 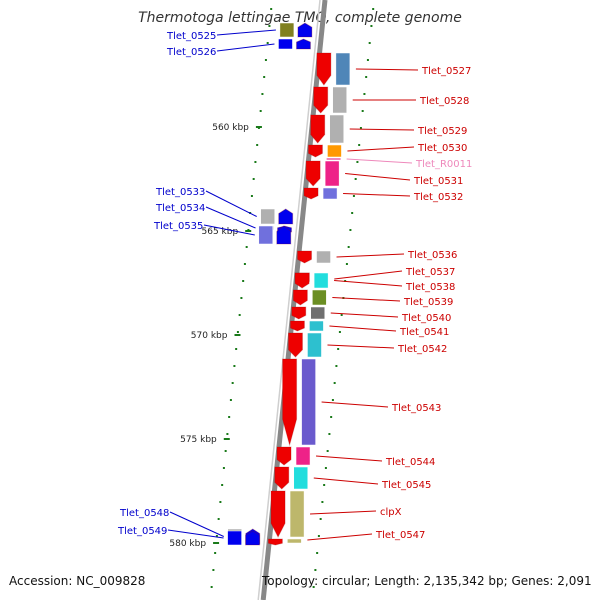 I want to click on gene-label: Tlet_0548, so click(x=144, y=513).